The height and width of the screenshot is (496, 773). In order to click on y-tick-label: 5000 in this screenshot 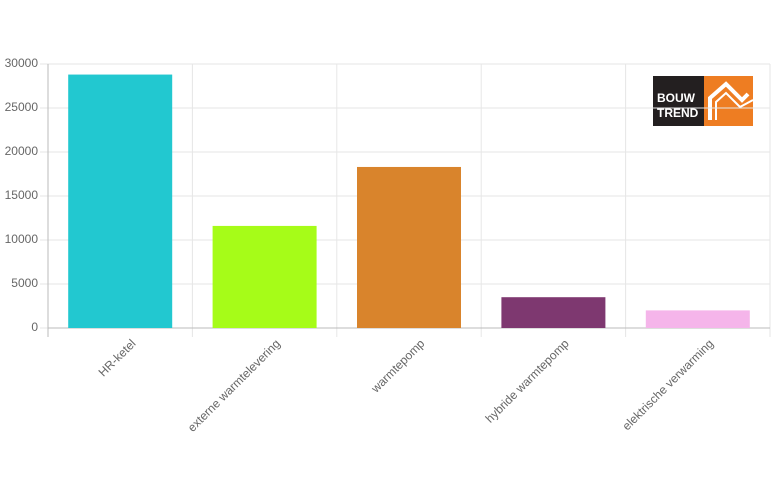, I will do `click(24, 283)`.